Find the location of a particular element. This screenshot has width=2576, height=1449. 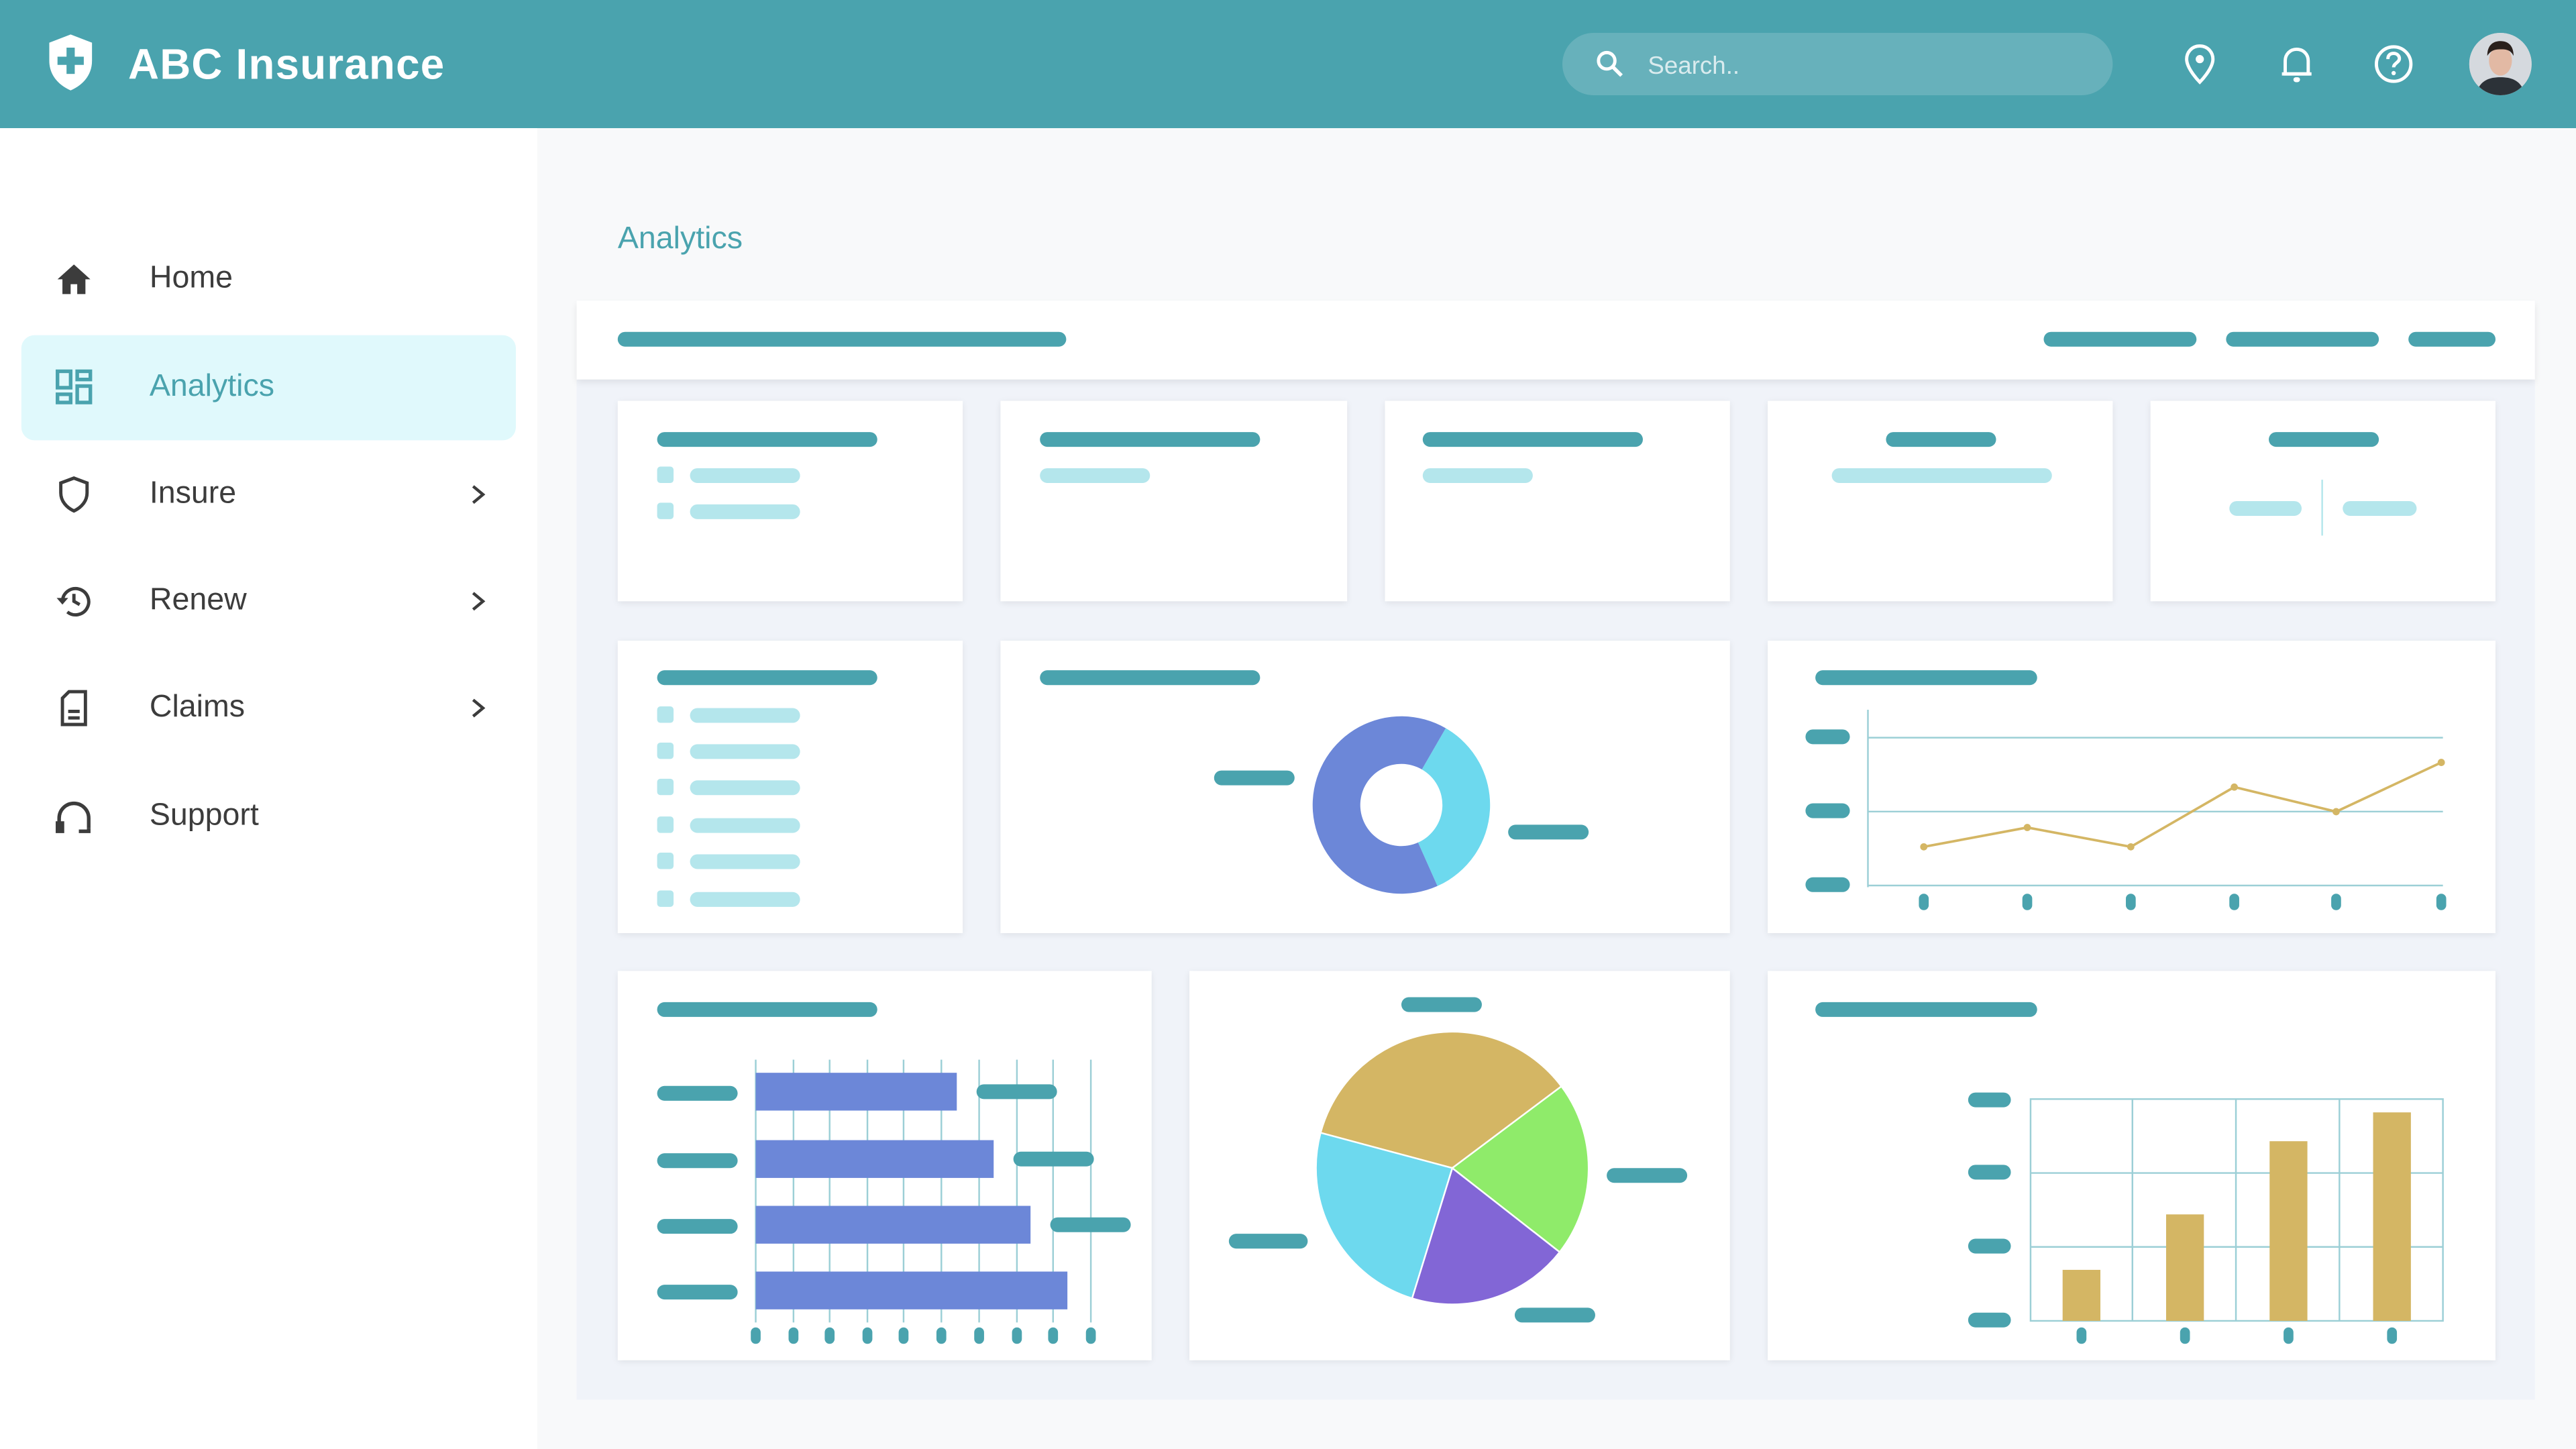

sidebar-item-label: Claims is located at coordinates (197, 707).